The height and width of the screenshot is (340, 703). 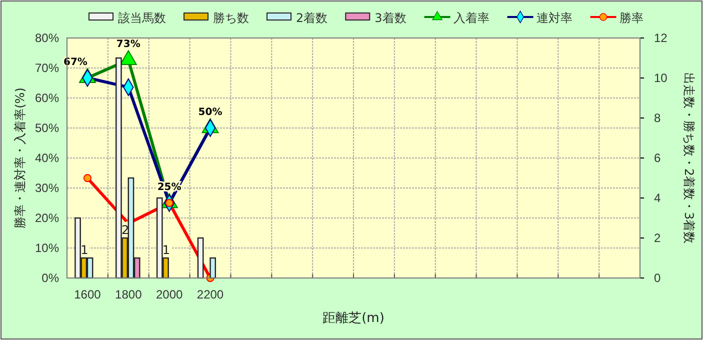 What do you see at coordinates (47, 187) in the screenshot?
I see `y-tick-label: 30%` at bounding box center [47, 187].